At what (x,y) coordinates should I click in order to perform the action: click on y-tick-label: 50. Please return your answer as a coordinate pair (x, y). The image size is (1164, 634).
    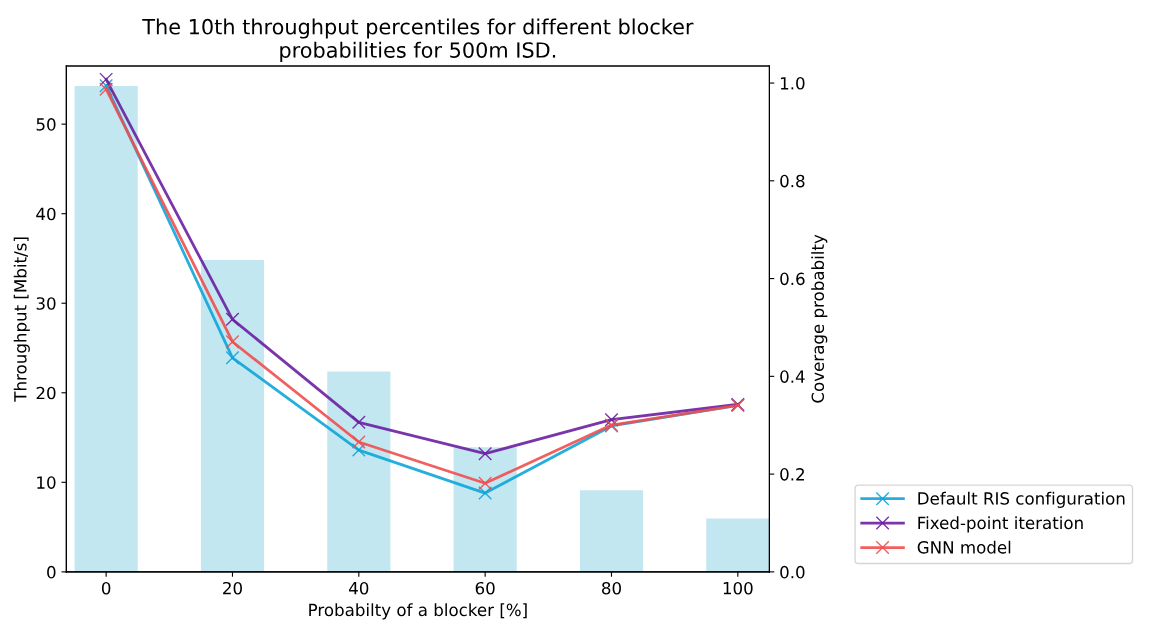
    Looking at the image, I should click on (46, 124).